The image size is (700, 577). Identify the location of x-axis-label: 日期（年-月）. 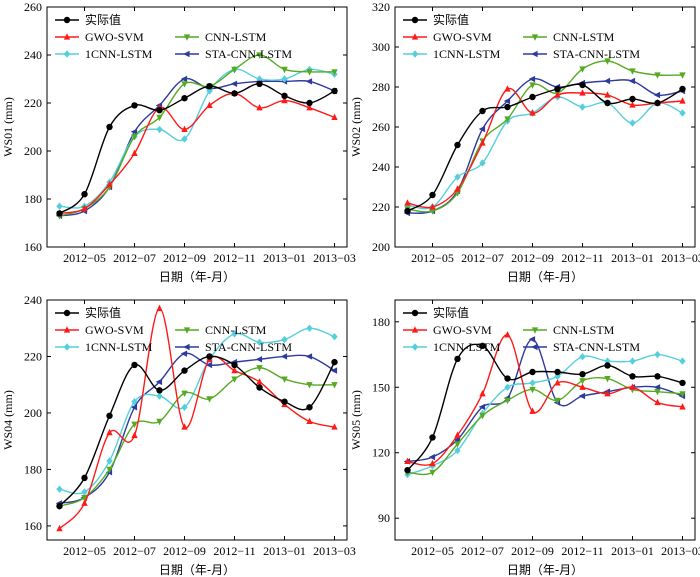
(197, 570).